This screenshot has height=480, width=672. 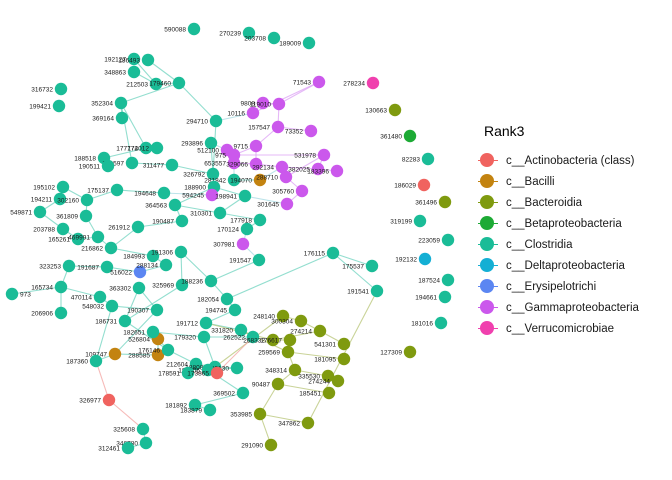 What do you see at coordinates (573, 307) in the screenshot?
I see `legend-item: c__Gammaproteobacteria` at bounding box center [573, 307].